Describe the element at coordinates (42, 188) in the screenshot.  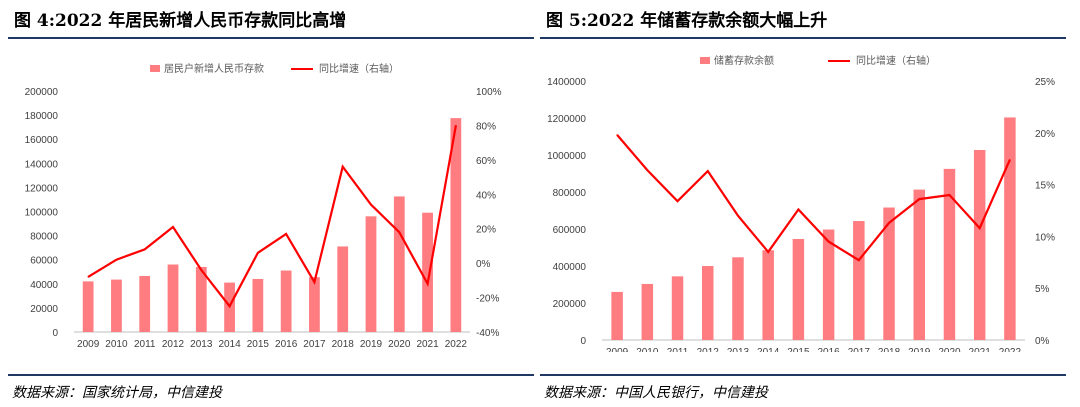
I see `left-axis-tick-label: 120000` at that location.